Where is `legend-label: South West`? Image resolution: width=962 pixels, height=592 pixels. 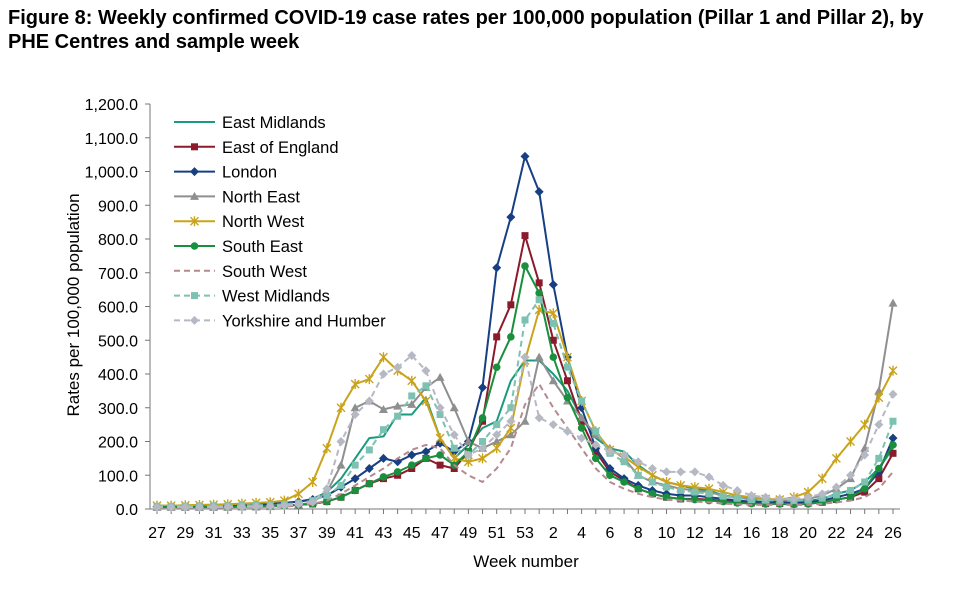
legend-label: South West is located at coordinates (264, 272).